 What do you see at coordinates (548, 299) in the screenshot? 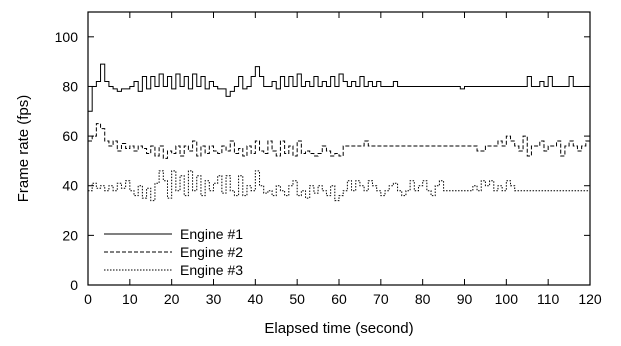
I see `x-tick-label: 110` at bounding box center [548, 299].